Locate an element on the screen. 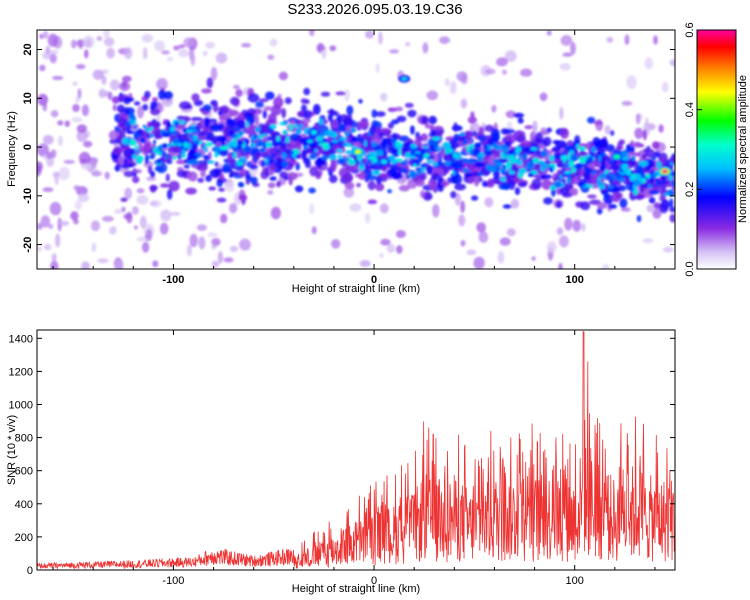  snr-x-tick-label: -100 is located at coordinates (173, 581).